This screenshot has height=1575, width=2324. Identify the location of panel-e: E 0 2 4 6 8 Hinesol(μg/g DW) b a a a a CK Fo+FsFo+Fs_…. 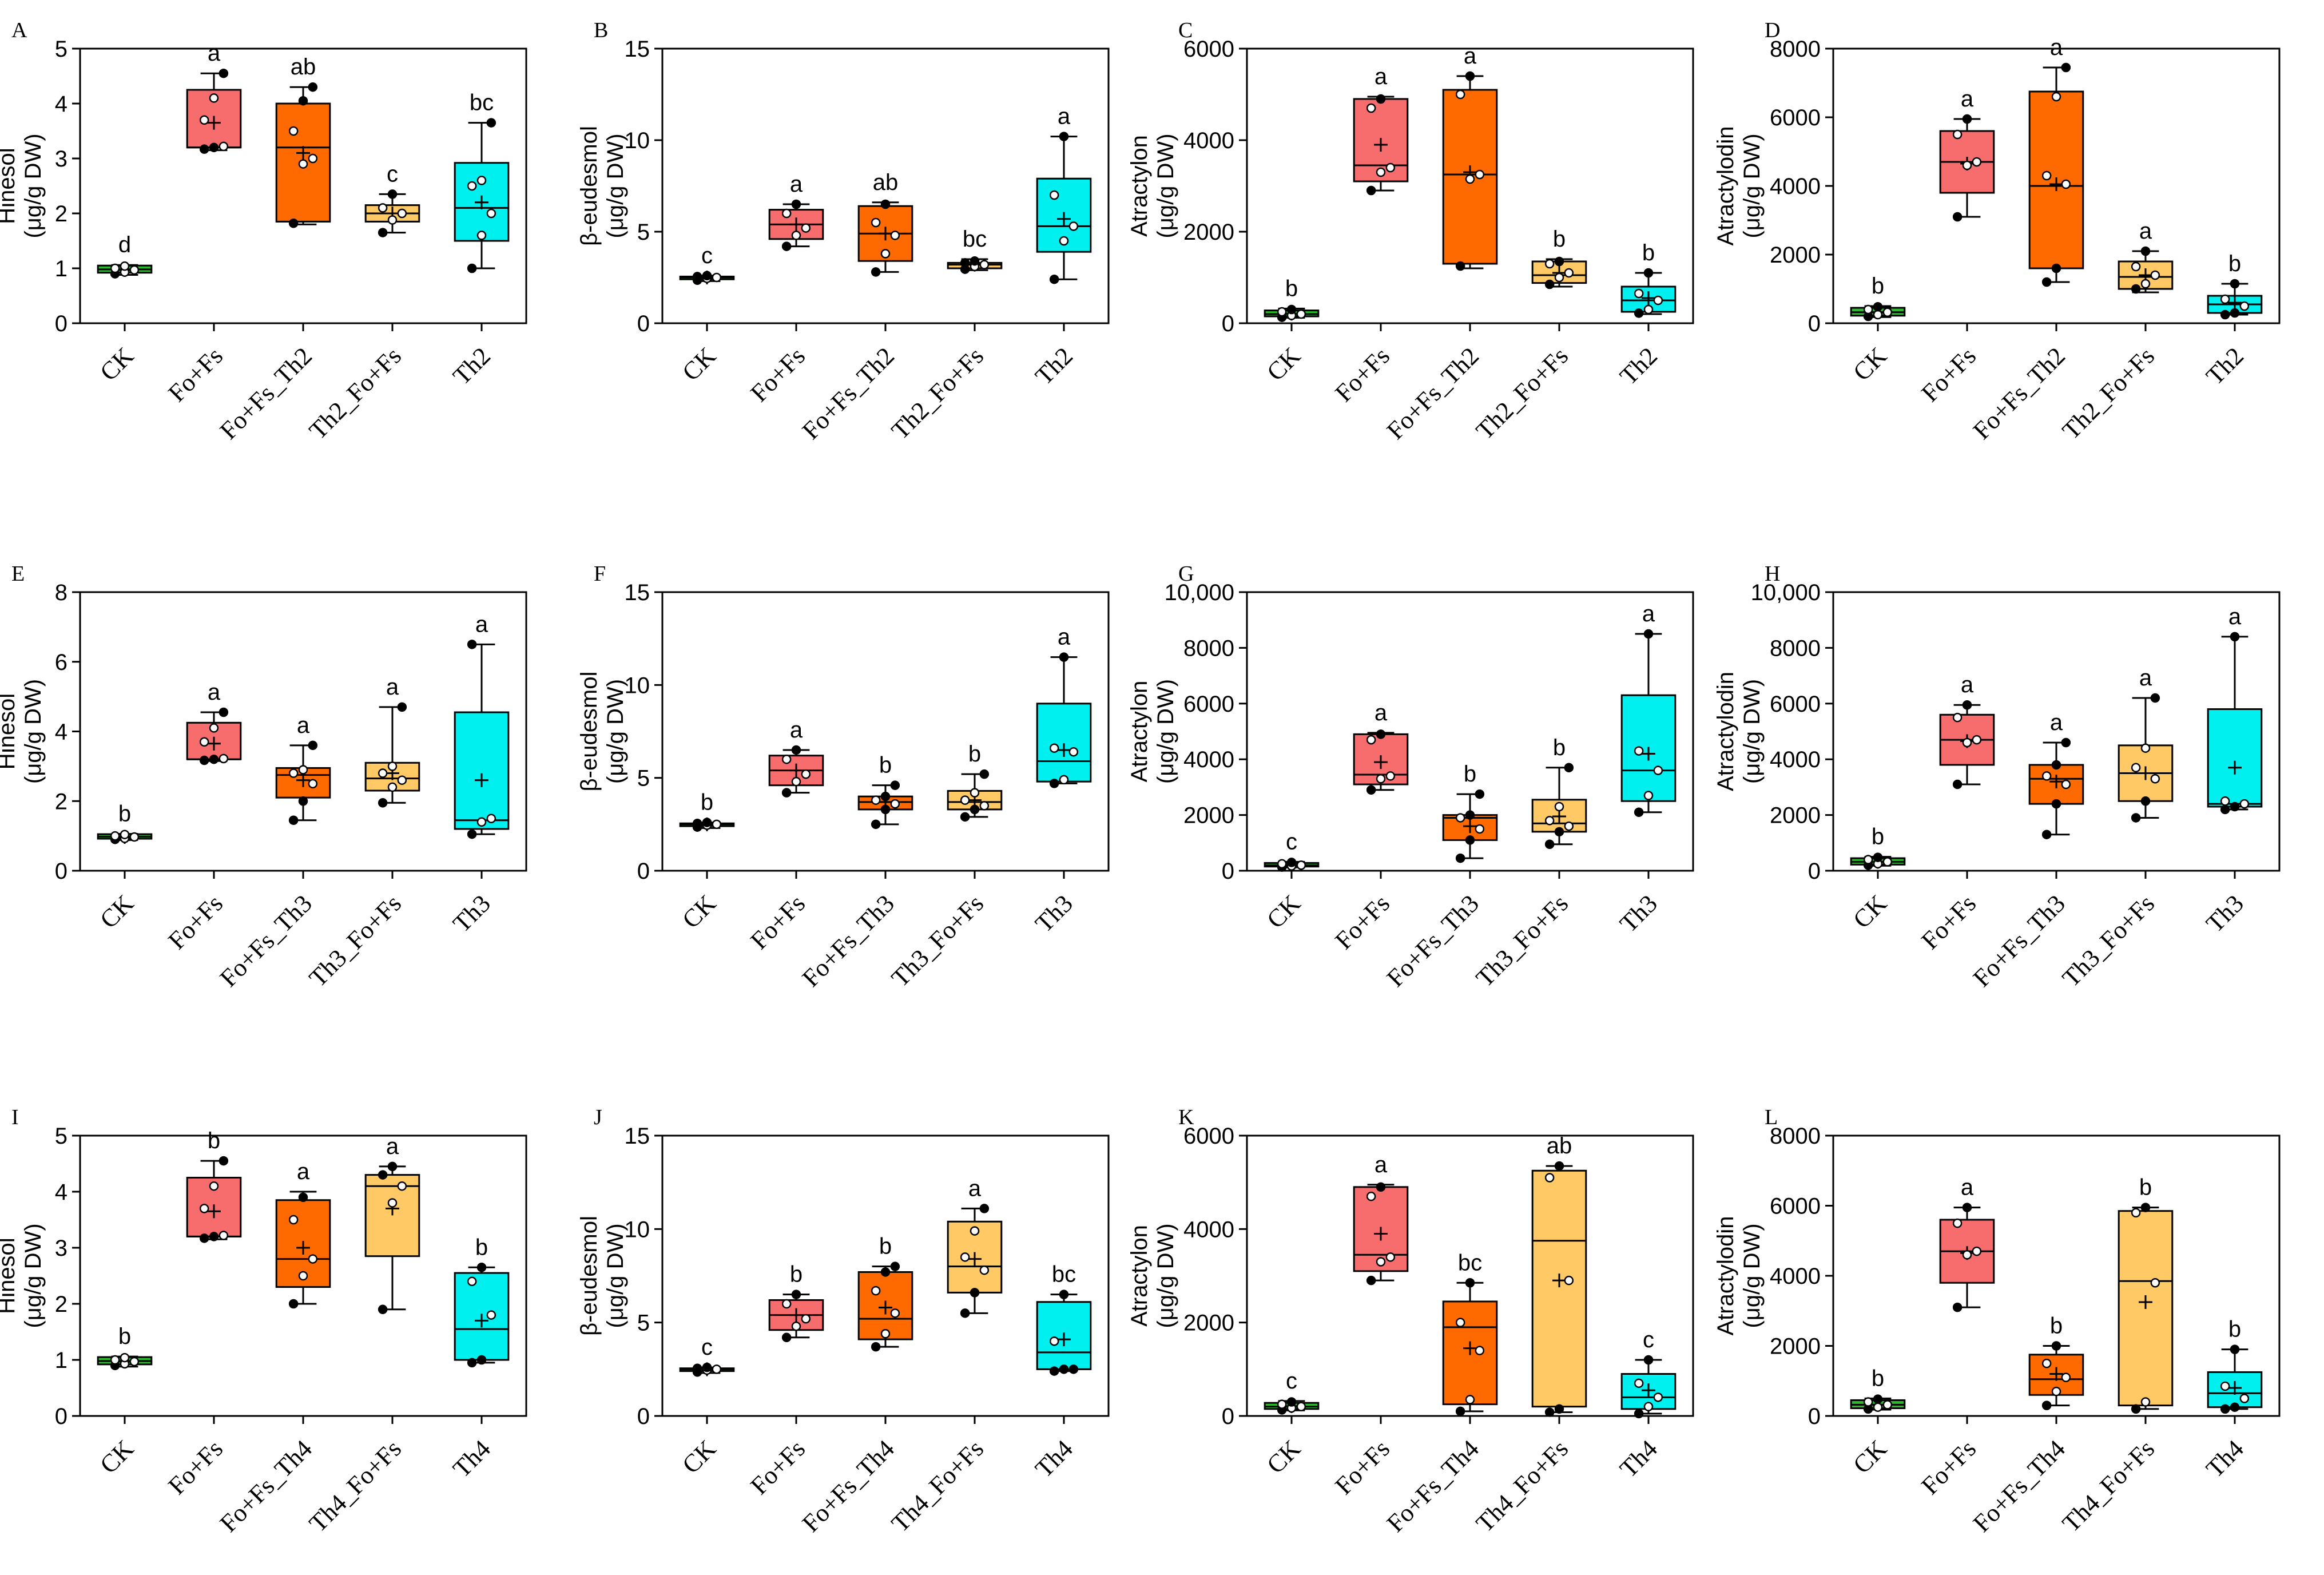
(263, 777).